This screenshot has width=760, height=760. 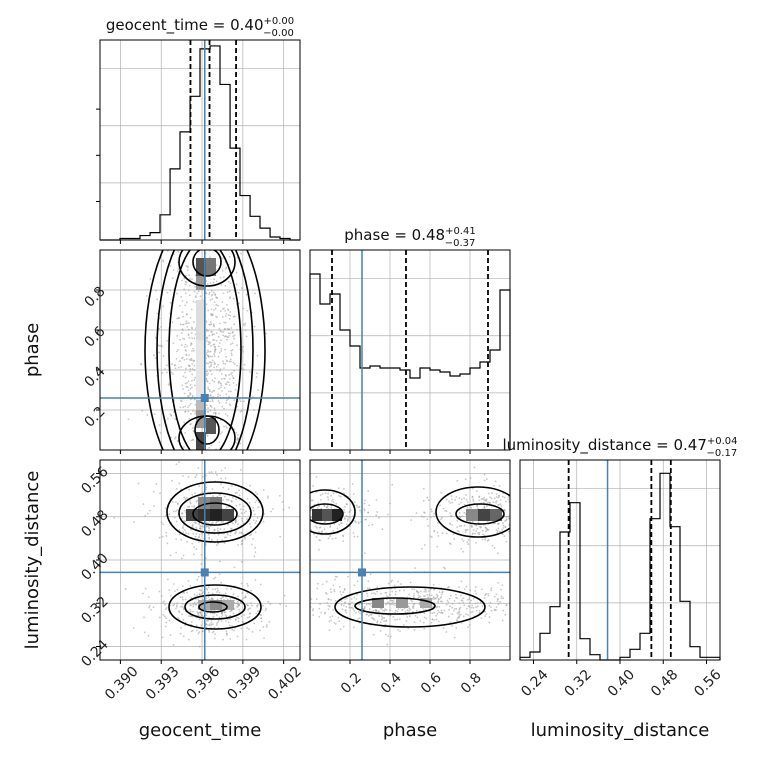 I want to click on x-axis-label-geocent-time: geocent_time, so click(x=200, y=730).